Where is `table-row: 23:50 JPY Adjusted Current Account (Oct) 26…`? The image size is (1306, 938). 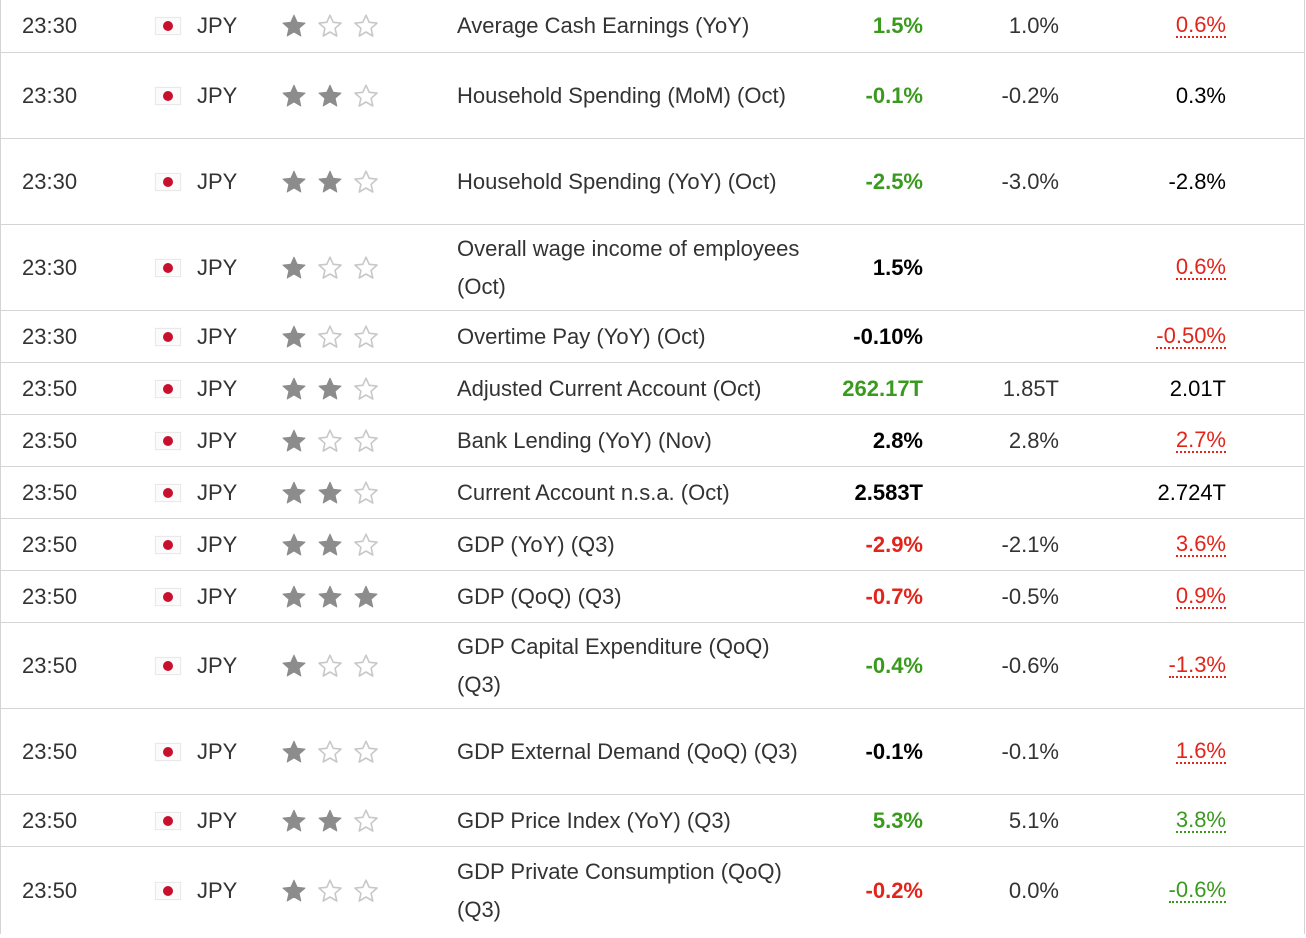 table-row: 23:50 JPY Adjusted Current Account (Oct) 26… is located at coordinates (652, 389).